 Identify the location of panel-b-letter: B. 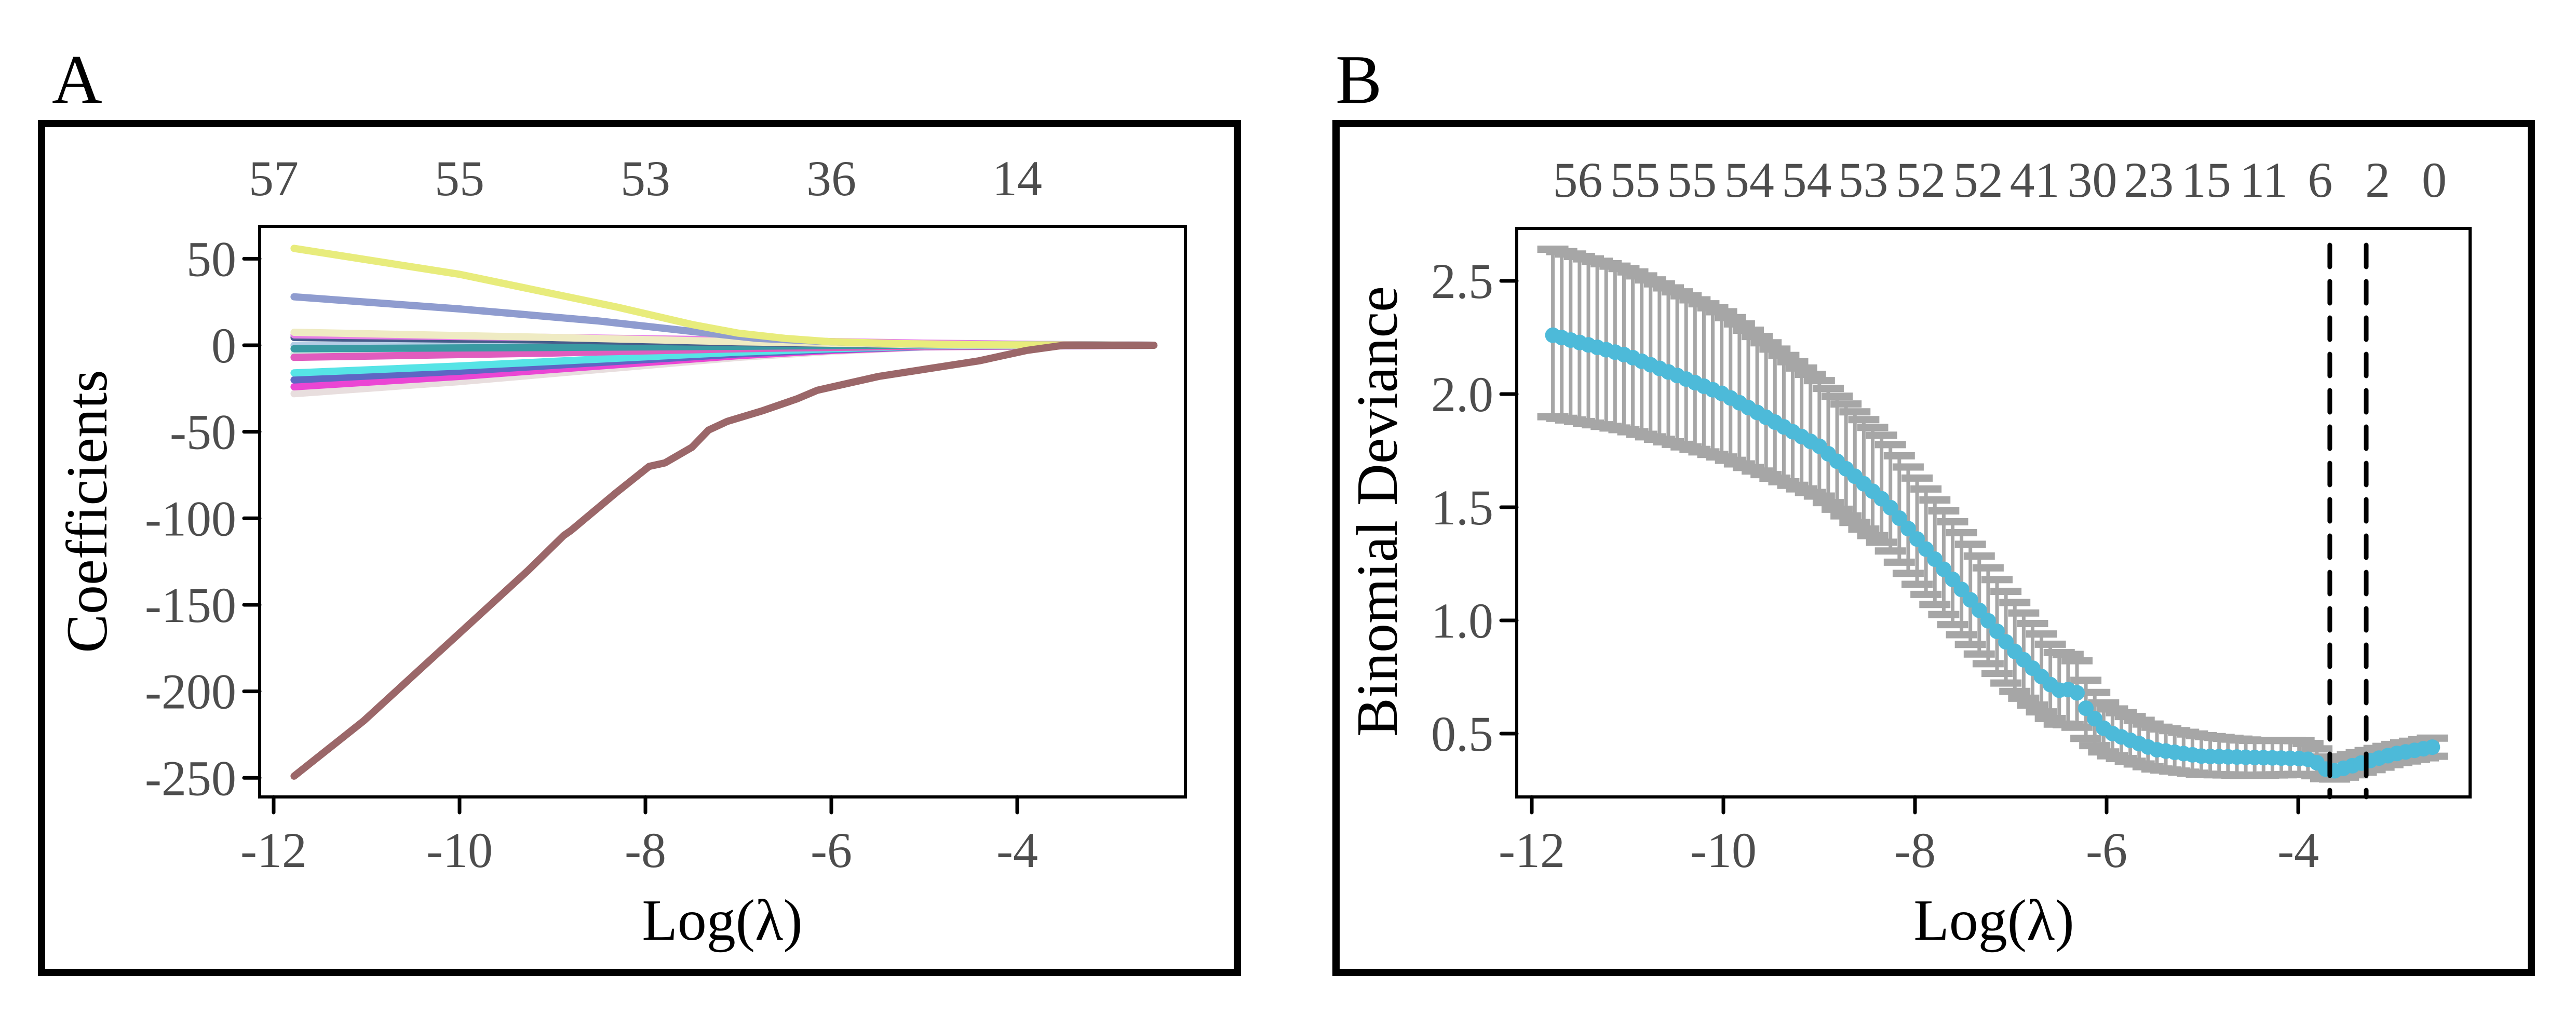
(1359, 79).